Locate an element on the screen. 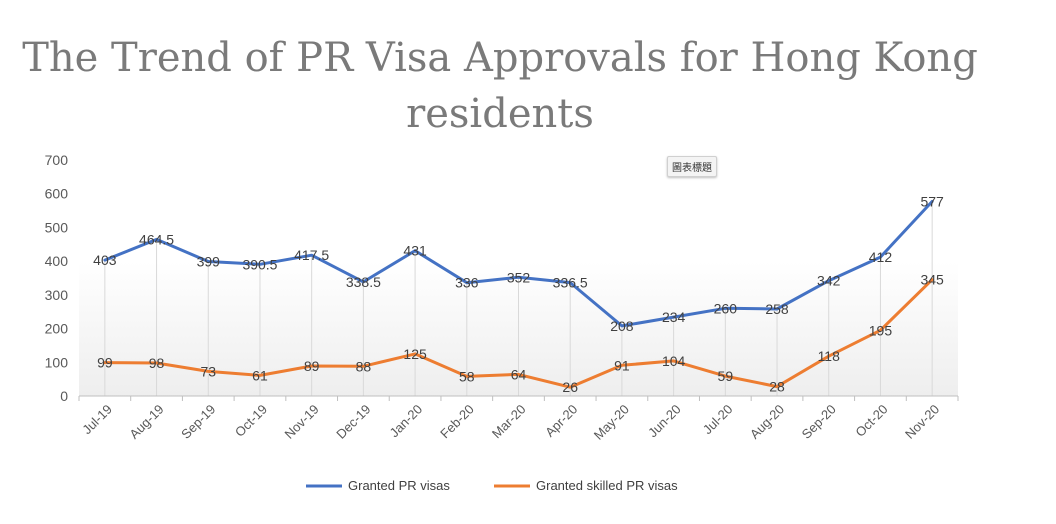 The height and width of the screenshot is (524, 1056). data-label: 118 is located at coordinates (829, 356).